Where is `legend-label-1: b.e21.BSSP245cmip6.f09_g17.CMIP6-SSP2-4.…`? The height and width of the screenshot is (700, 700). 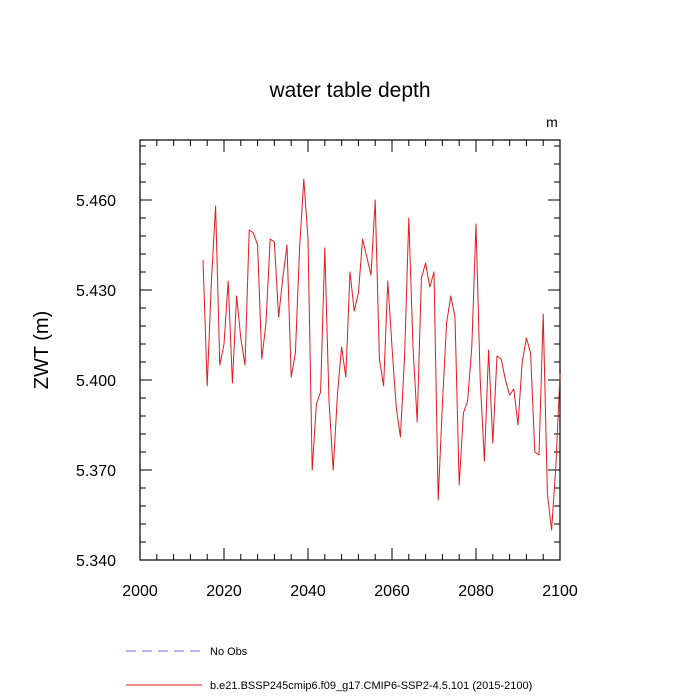 legend-label-1: b.e21.BSSP245cmip6.f09_g17.CMIP6-SSP2-4.… is located at coordinates (371, 686).